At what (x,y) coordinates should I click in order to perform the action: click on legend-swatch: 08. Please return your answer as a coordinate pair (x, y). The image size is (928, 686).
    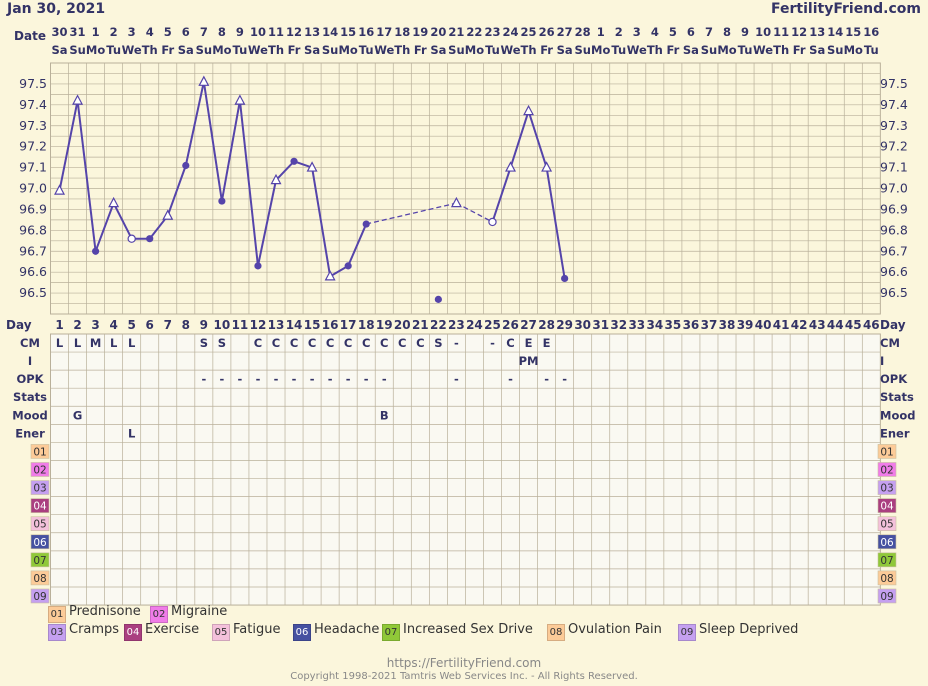
    Looking at the image, I should click on (556, 632).